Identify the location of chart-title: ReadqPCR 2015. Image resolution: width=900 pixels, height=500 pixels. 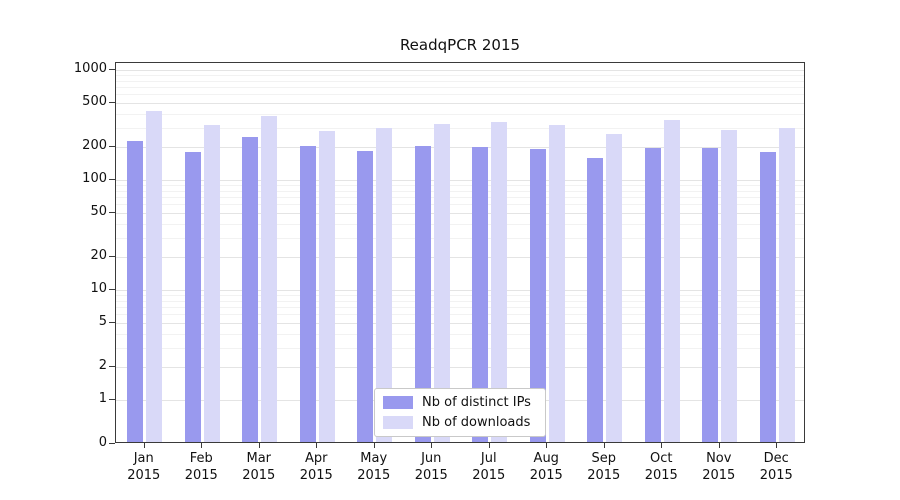
(460, 45).